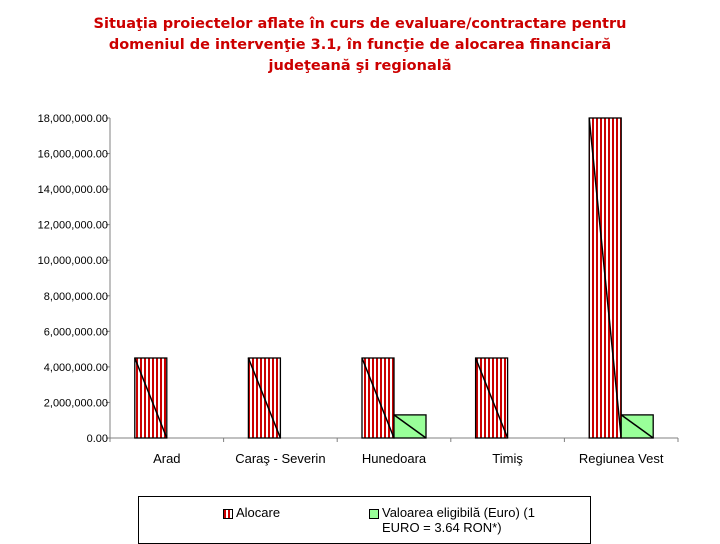  Describe the element at coordinates (258, 512) in the screenshot. I see `legend-label-alocare: Alocare` at that location.